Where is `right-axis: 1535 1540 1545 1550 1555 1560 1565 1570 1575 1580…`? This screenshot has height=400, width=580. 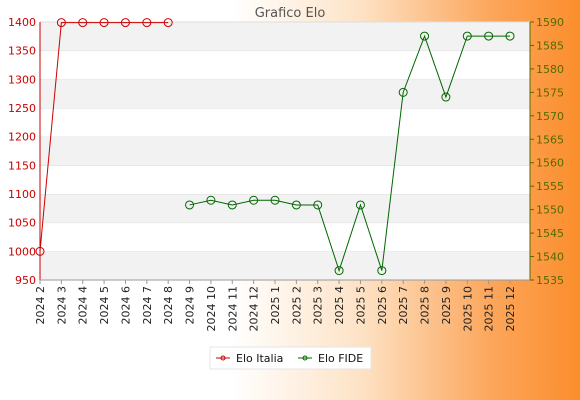
right-axis: 1535 1540 1545 1550 1555 1560 1565 1570 1575 1580… is located at coordinates (547, 151).